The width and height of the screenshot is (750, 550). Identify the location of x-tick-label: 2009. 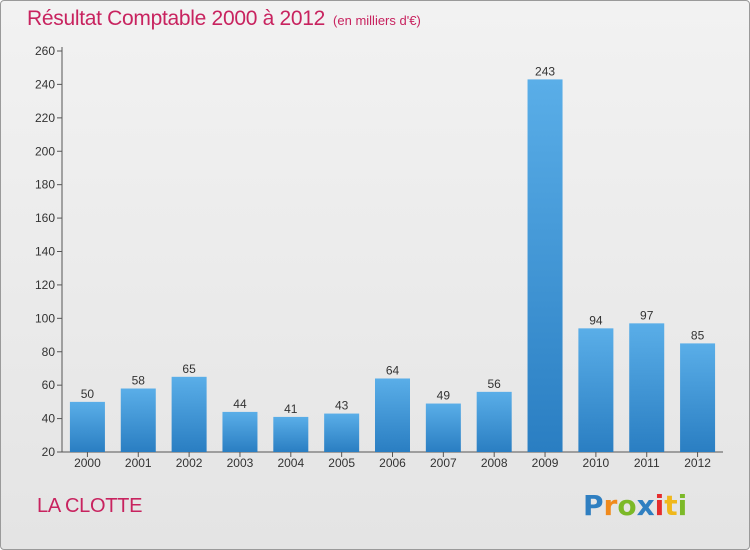
(545, 463).